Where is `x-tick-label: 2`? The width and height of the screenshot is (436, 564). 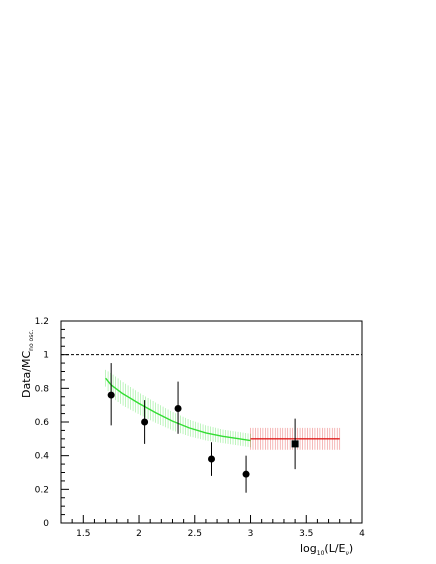 x-tick-label: 2 is located at coordinates (139, 534).